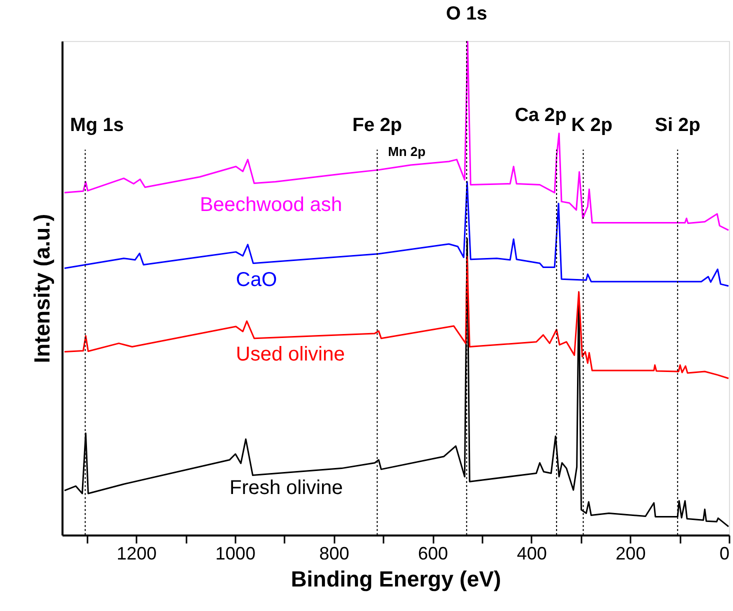 The image size is (733, 611). I want to click on series-label: CaO, so click(257, 279).